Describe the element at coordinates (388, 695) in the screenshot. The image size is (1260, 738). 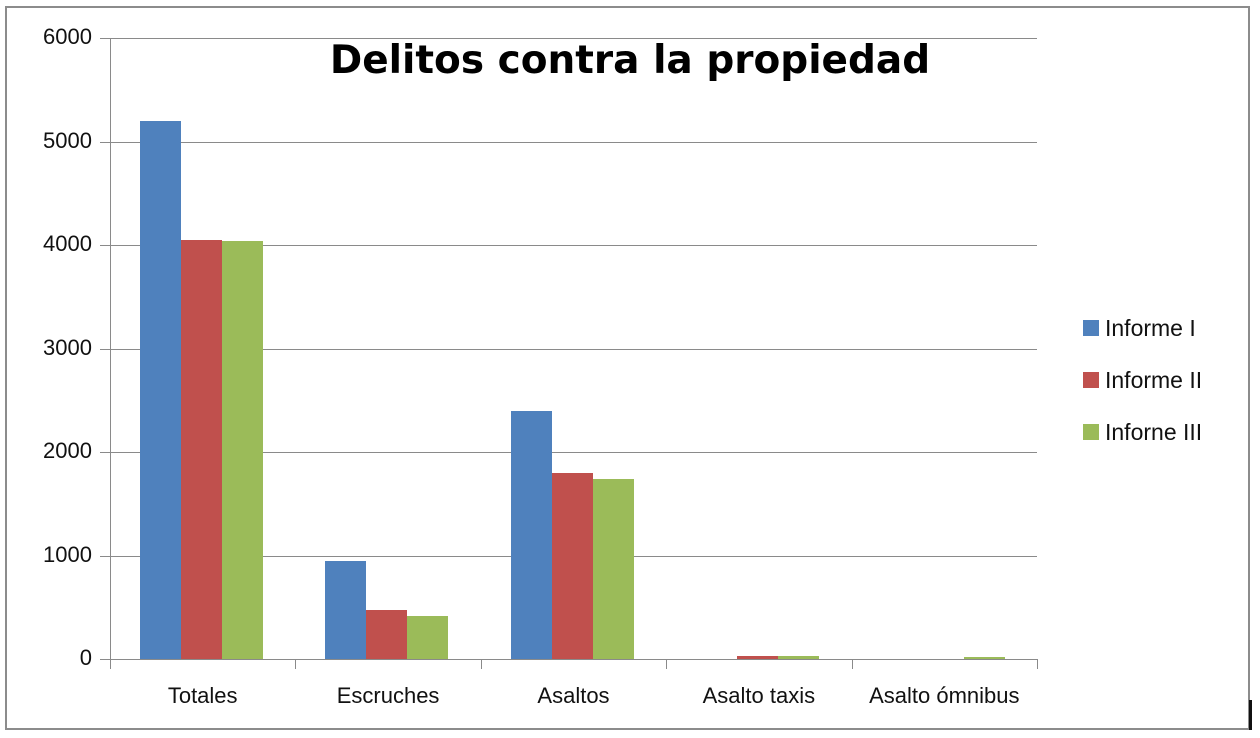
I see `x-tick-label: Escruches` at that location.